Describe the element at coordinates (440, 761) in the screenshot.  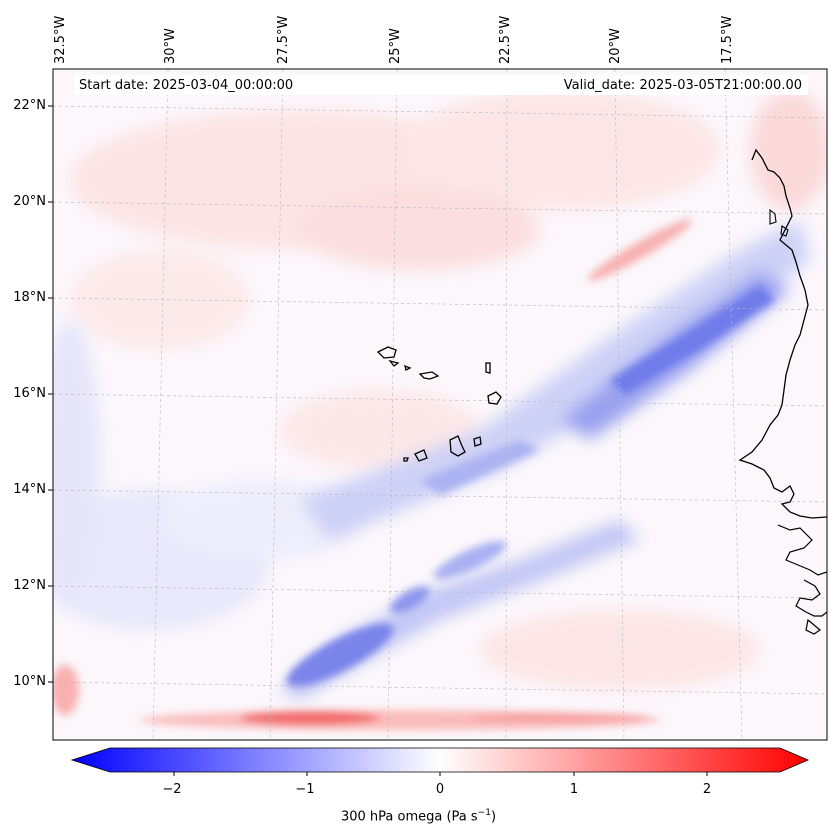
I see `colorbar` at that location.